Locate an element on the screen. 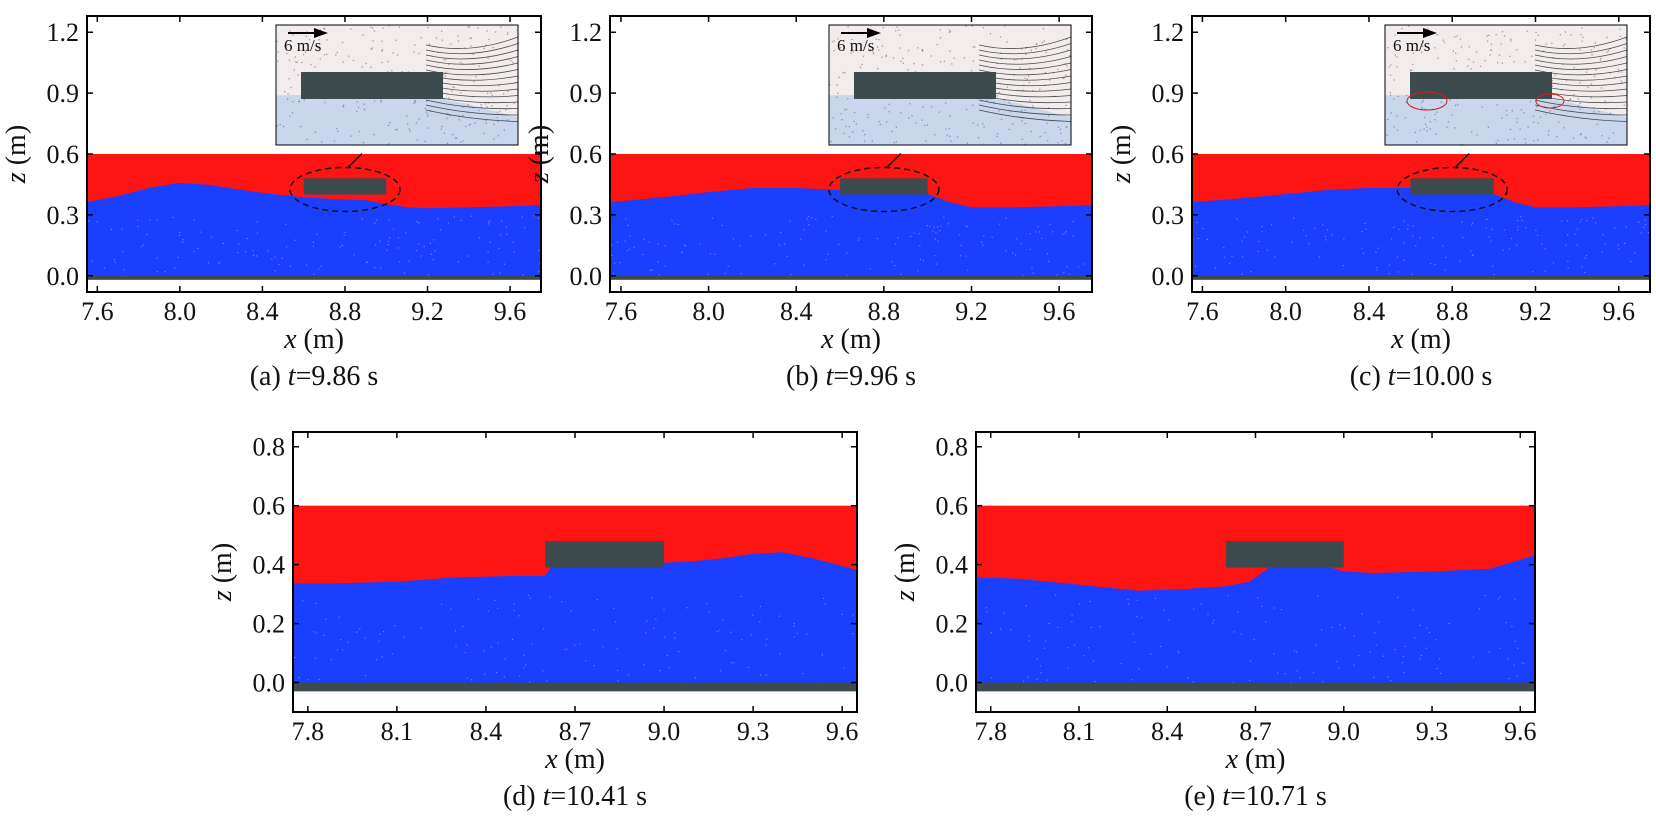  panel-b-leader-line is located at coordinates (894, 160).